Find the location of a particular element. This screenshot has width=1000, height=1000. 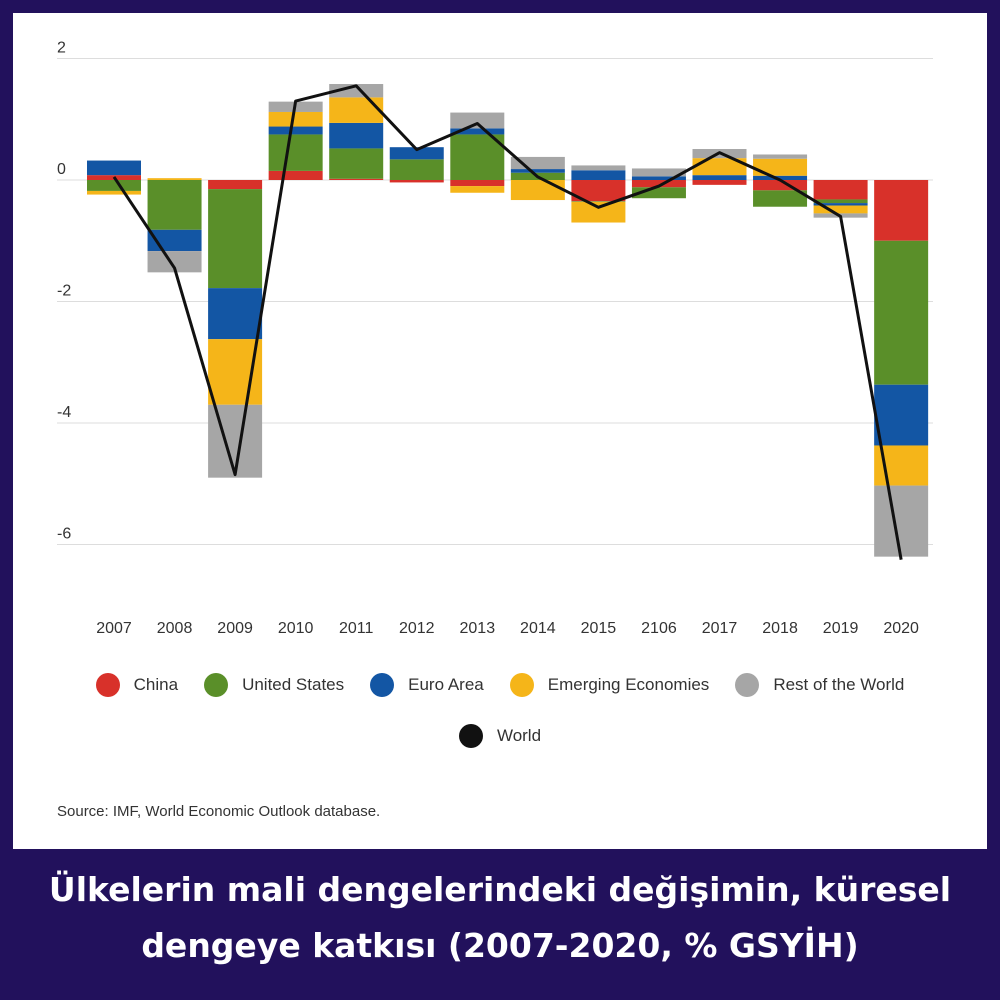

legend-item-world: World is located at coordinates (500, 736).